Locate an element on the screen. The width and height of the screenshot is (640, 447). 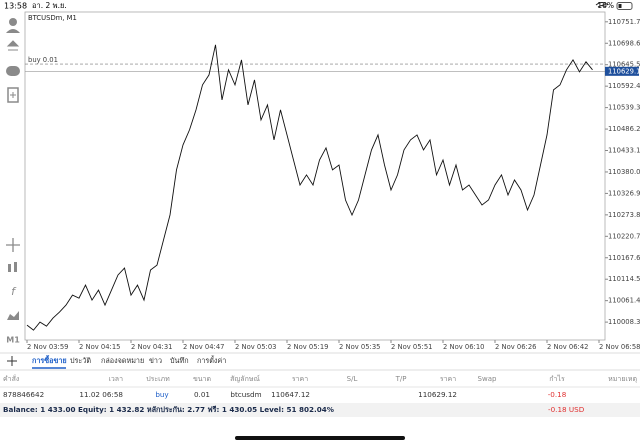
status-battery: 16% is located at coordinates (605, 5).